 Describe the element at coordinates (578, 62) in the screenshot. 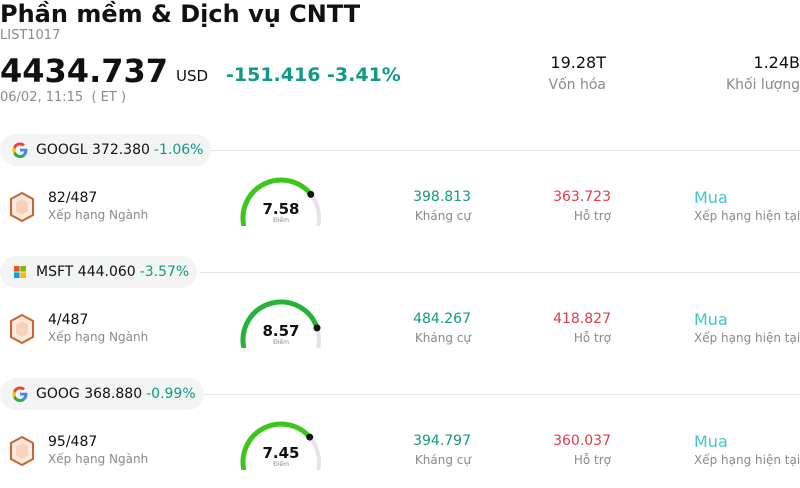

I see `market-cap-value: 19.28T` at that location.